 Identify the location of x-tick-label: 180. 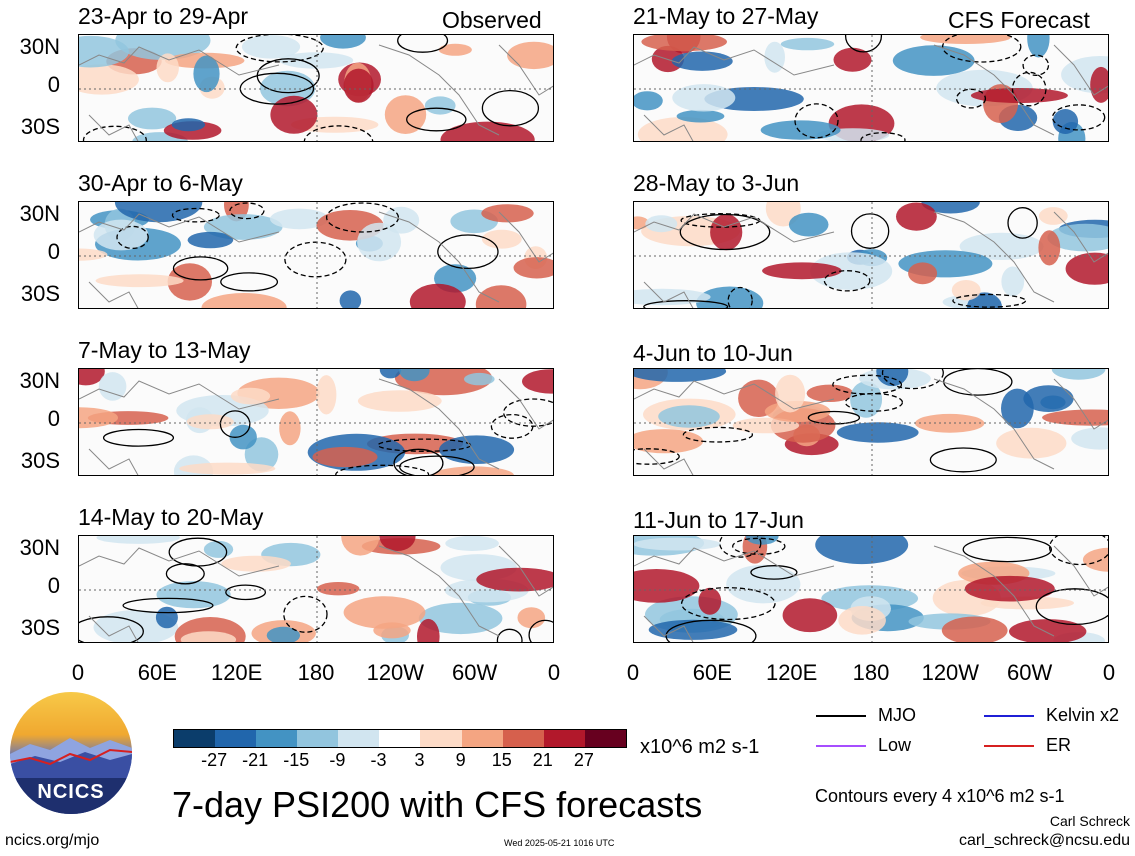
(316, 672).